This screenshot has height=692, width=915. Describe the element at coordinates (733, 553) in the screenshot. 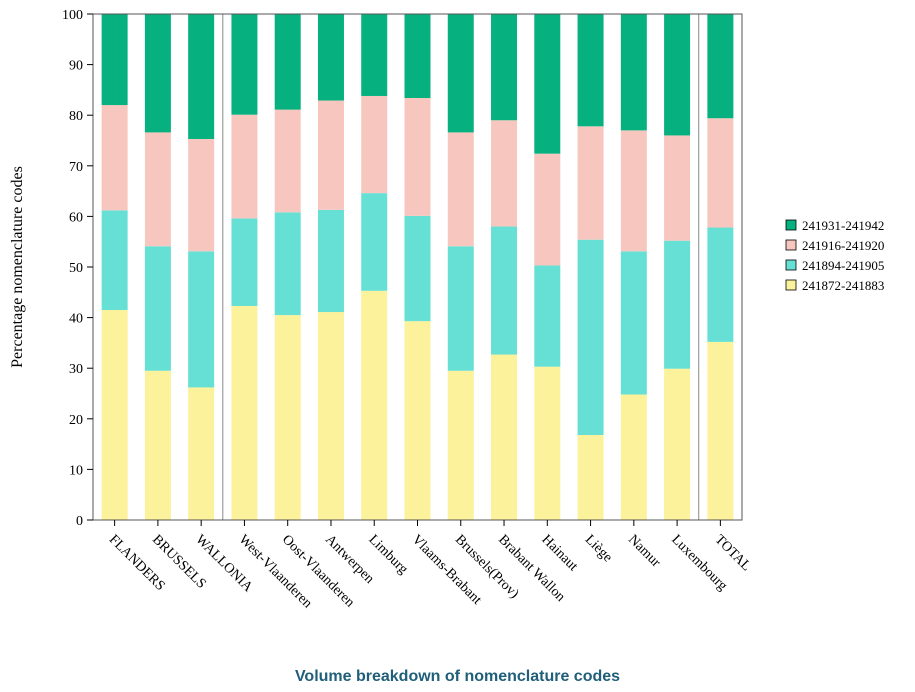

I see `x-tick-label: TOTAL` at that location.